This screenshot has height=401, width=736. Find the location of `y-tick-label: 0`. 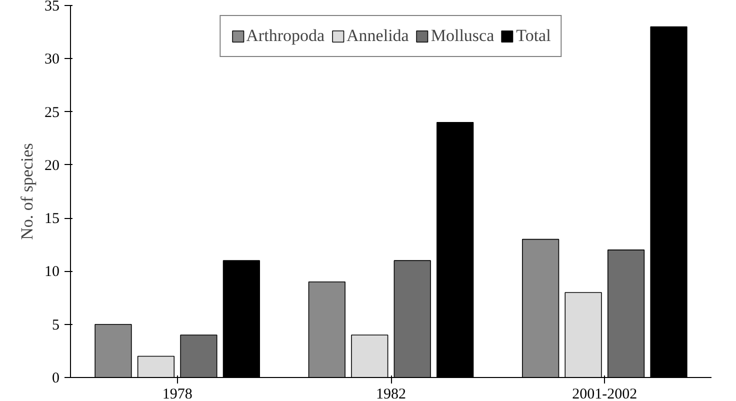

y-tick-label: 0 is located at coordinates (56, 378).